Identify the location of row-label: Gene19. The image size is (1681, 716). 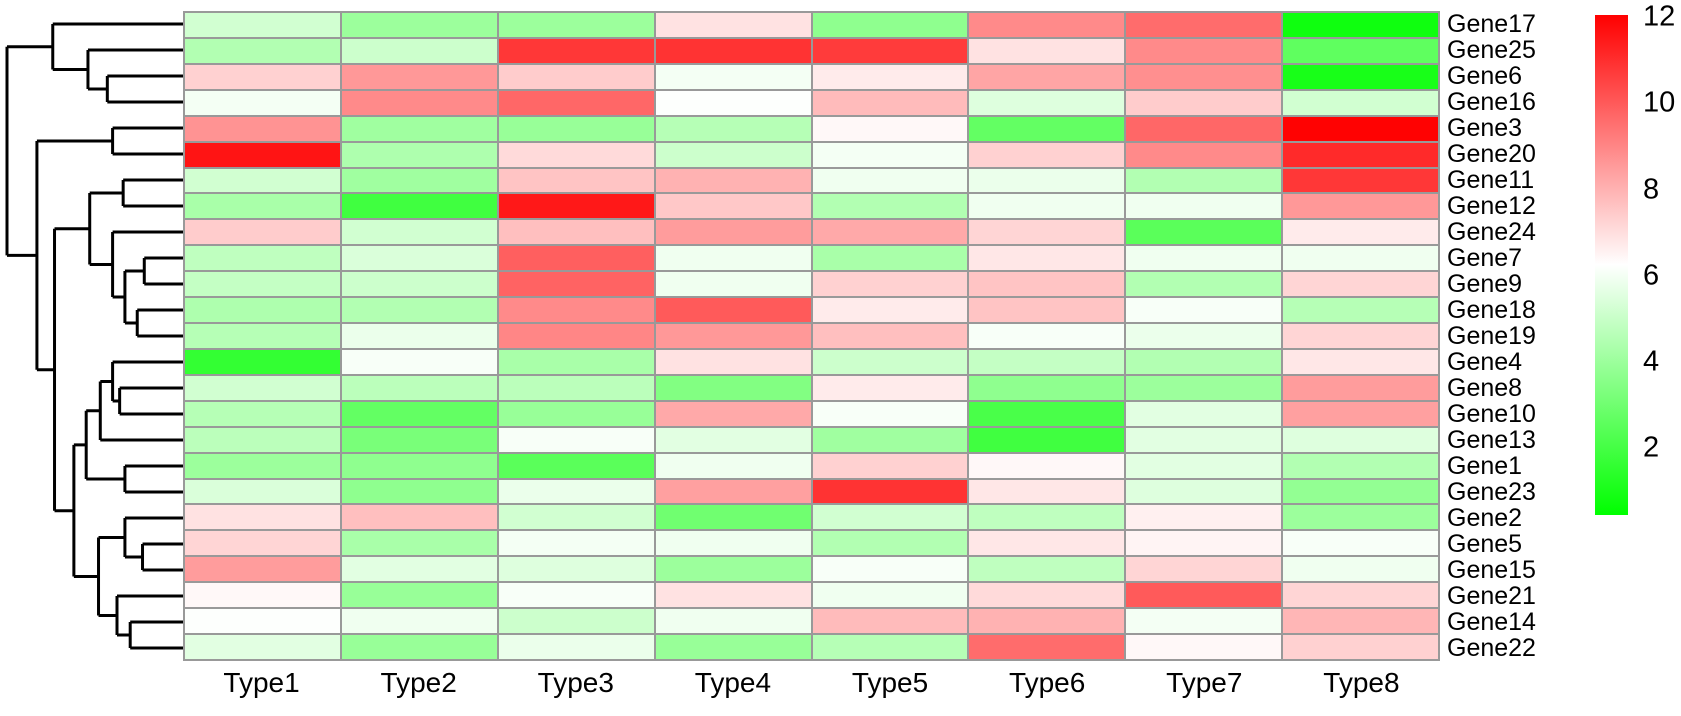
(1491, 335).